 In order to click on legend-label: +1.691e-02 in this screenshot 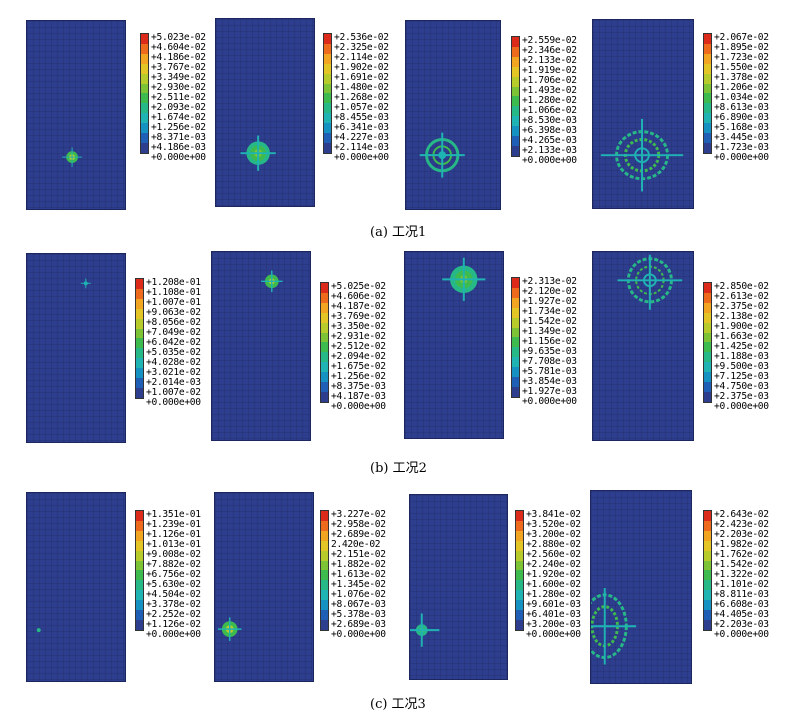, I will do `click(361, 77)`.